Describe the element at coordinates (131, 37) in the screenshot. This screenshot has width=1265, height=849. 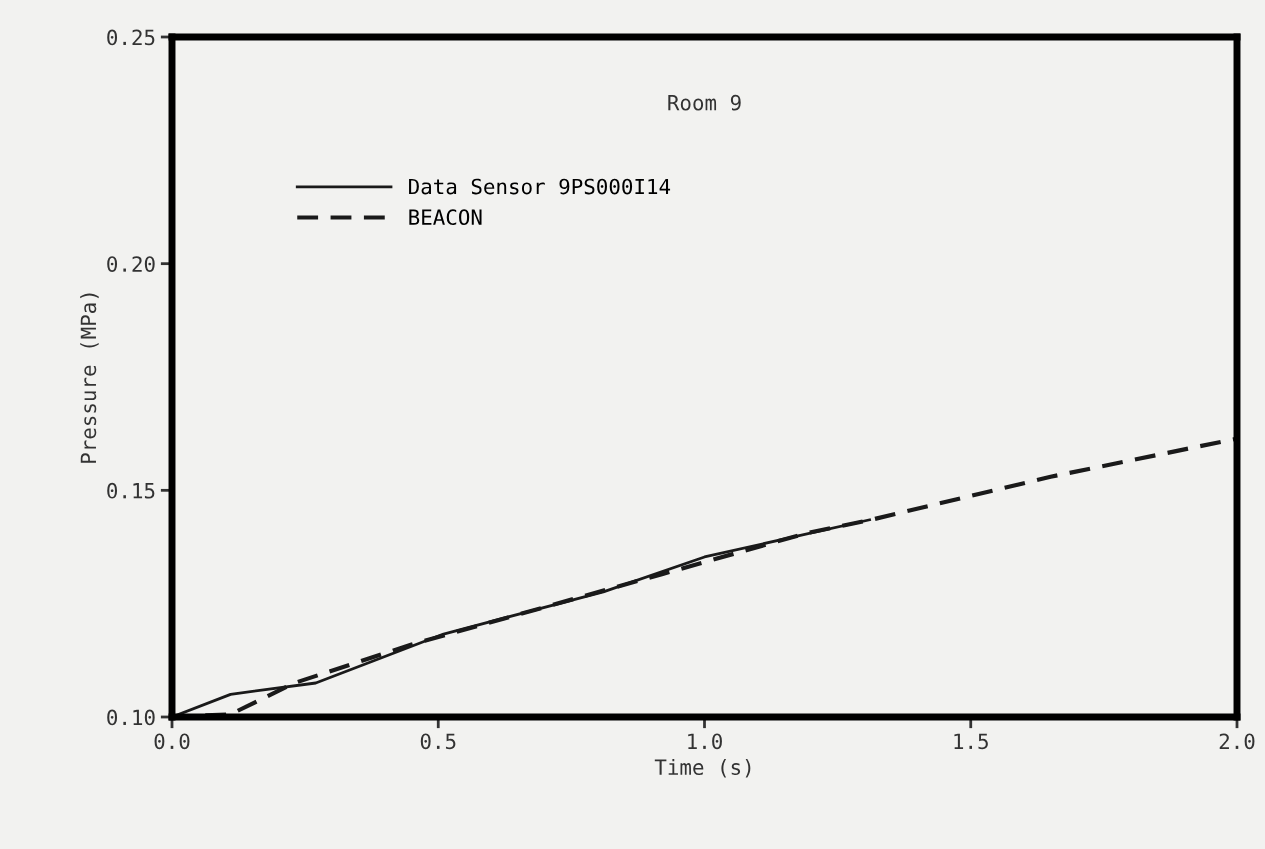
I see `y-tick-label: 0.25` at that location.